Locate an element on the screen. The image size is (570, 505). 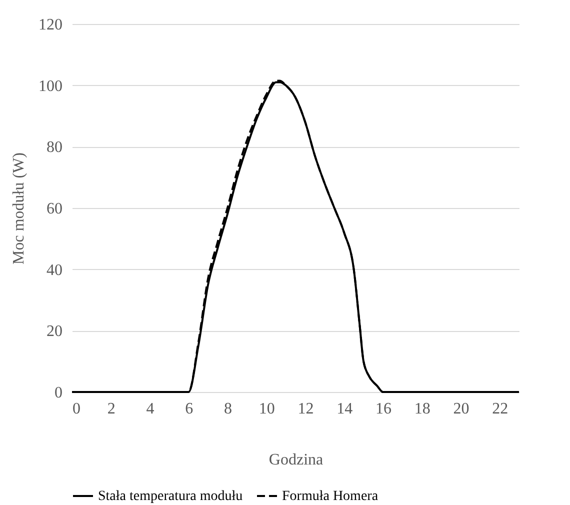
y-tick-label: 0 is located at coordinates (58, 393).